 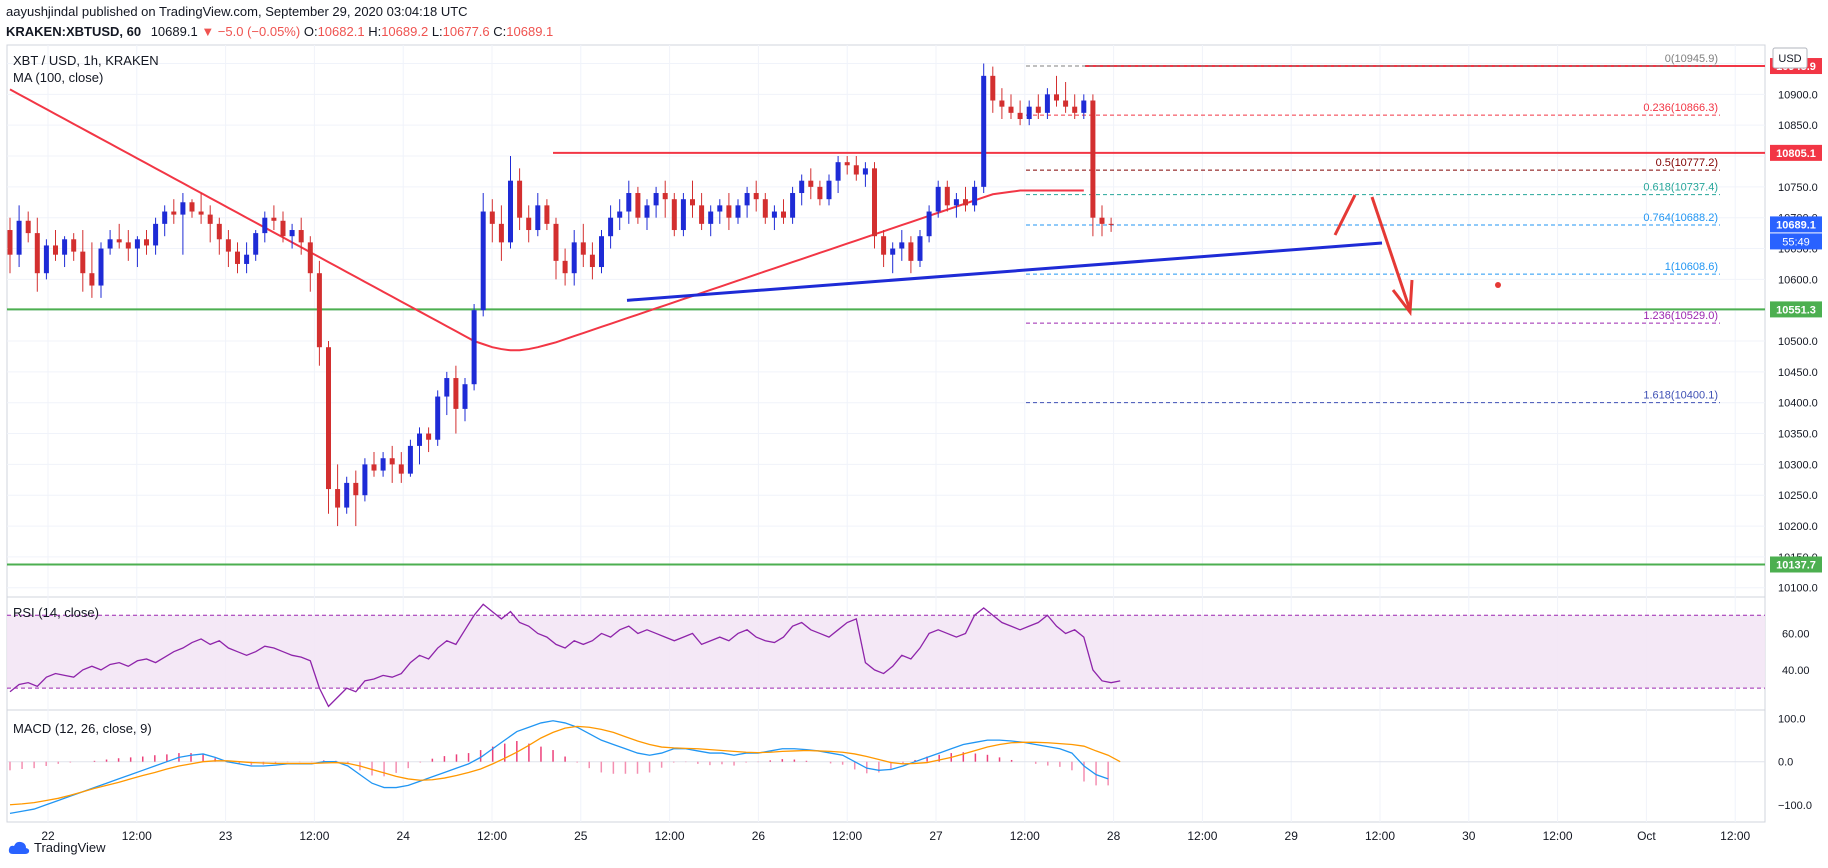 I want to click on macd-tick-label: 100.0, so click(x=1792, y=720).